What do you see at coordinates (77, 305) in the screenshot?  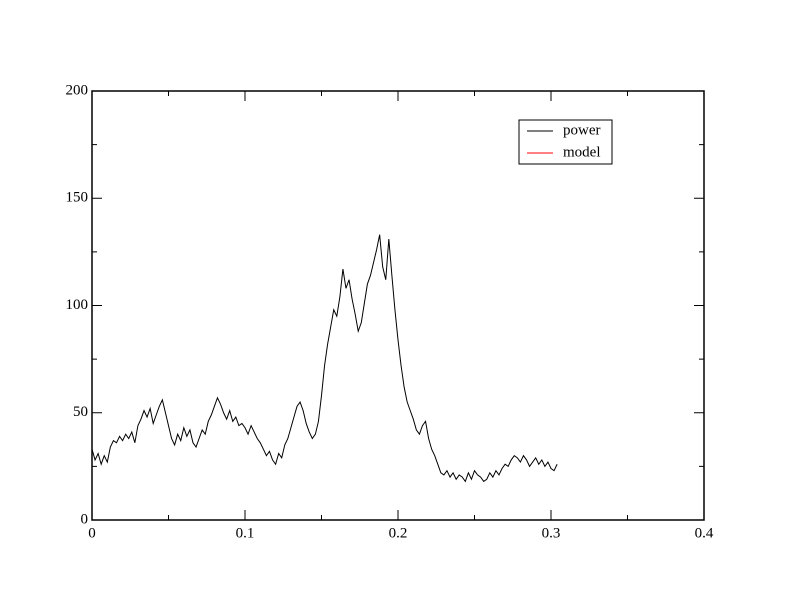 I see `y-tick-label: 100` at bounding box center [77, 305].